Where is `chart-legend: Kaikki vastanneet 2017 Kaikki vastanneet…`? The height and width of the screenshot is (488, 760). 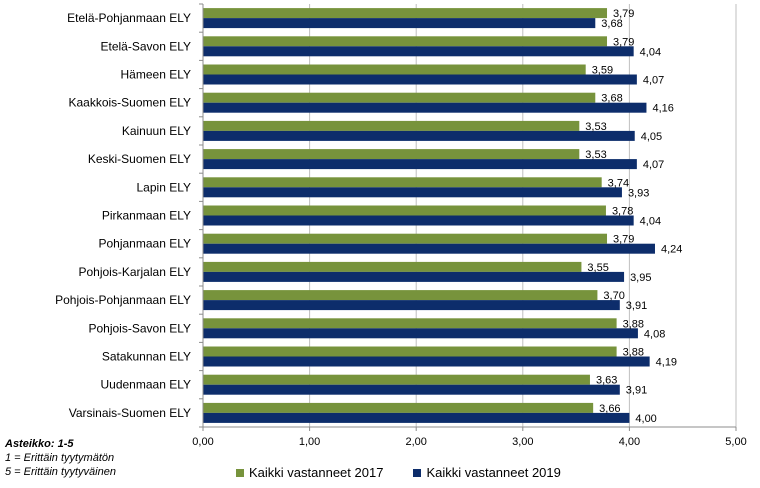
chart-legend: Kaikki vastanneet 2017 Kaikki vastanneet… is located at coordinates (413, 472).